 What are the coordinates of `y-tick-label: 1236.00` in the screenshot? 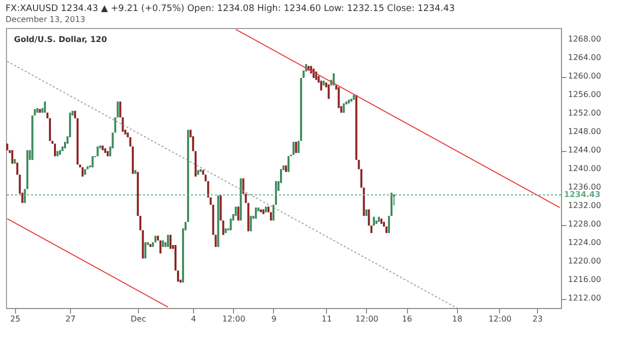 It's located at (585, 187).